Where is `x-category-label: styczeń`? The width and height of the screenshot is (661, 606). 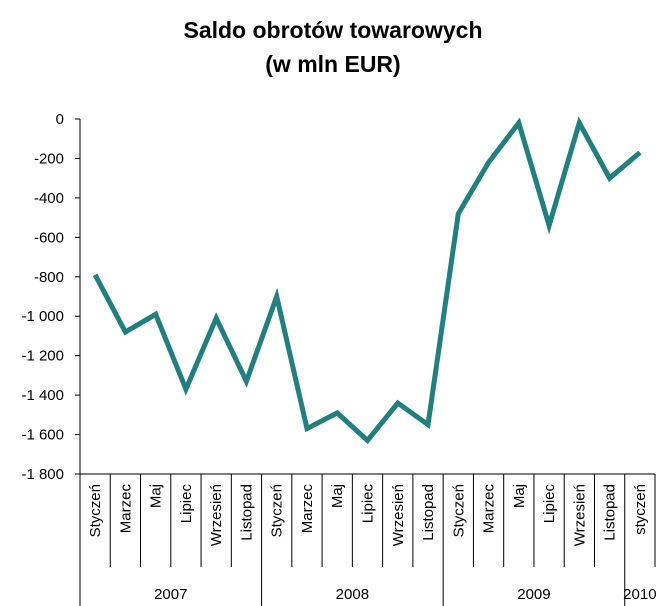 x-category-label: styczeń is located at coordinates (640, 509).